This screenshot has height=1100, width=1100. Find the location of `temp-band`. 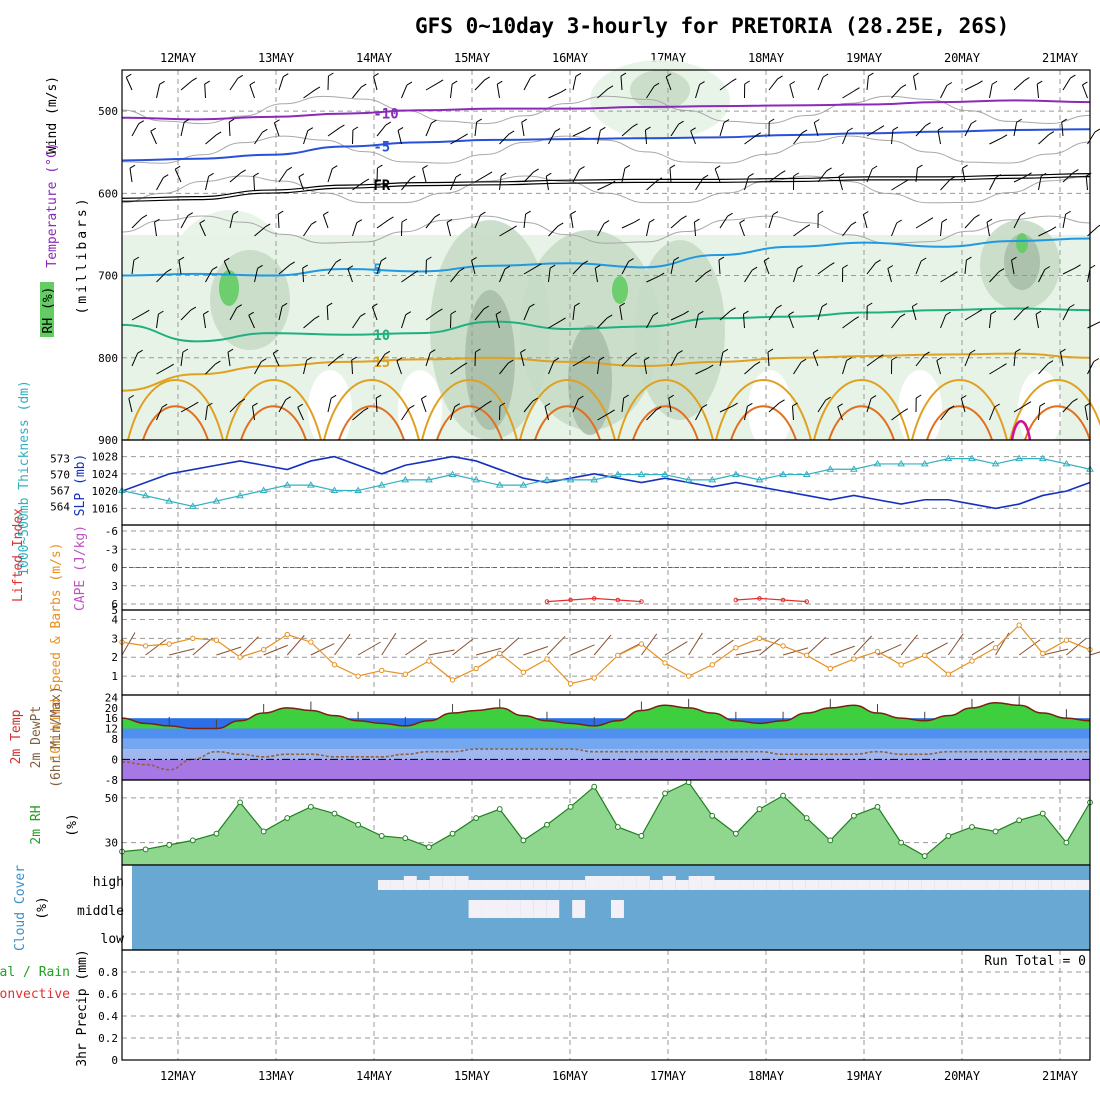

temp-band is located at coordinates (606, 744).